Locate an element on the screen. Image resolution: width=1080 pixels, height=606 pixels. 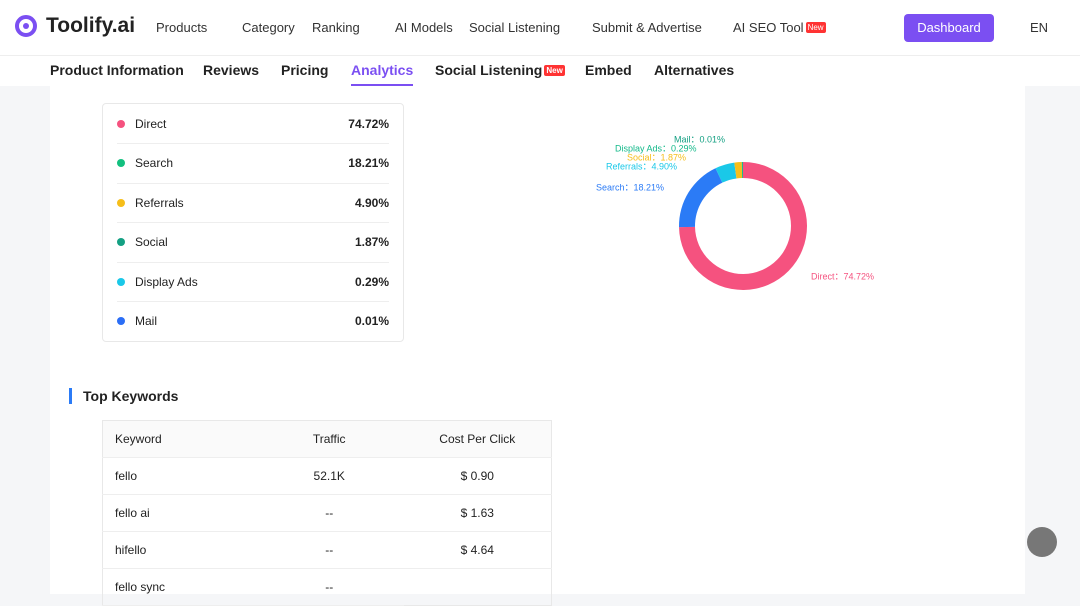
table-cell: 52.1K is located at coordinates (329, 476).